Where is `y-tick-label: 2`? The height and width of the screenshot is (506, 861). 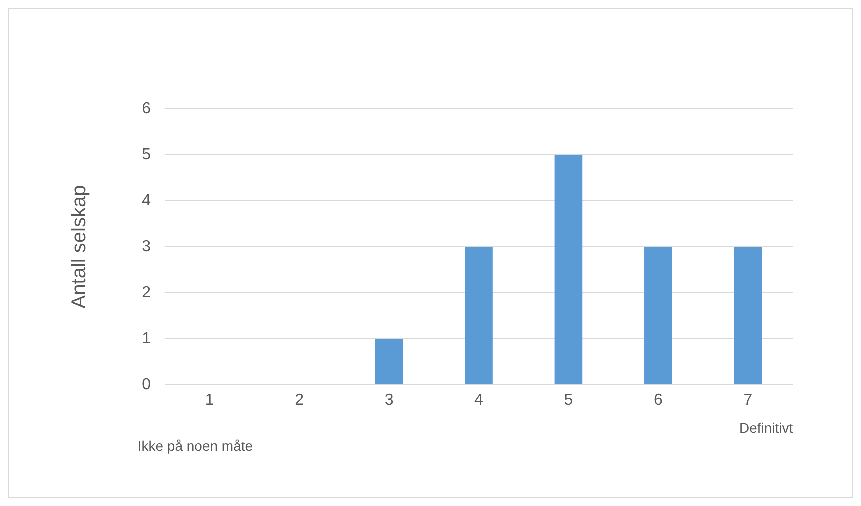 y-tick-label: 2 is located at coordinates (147, 293).